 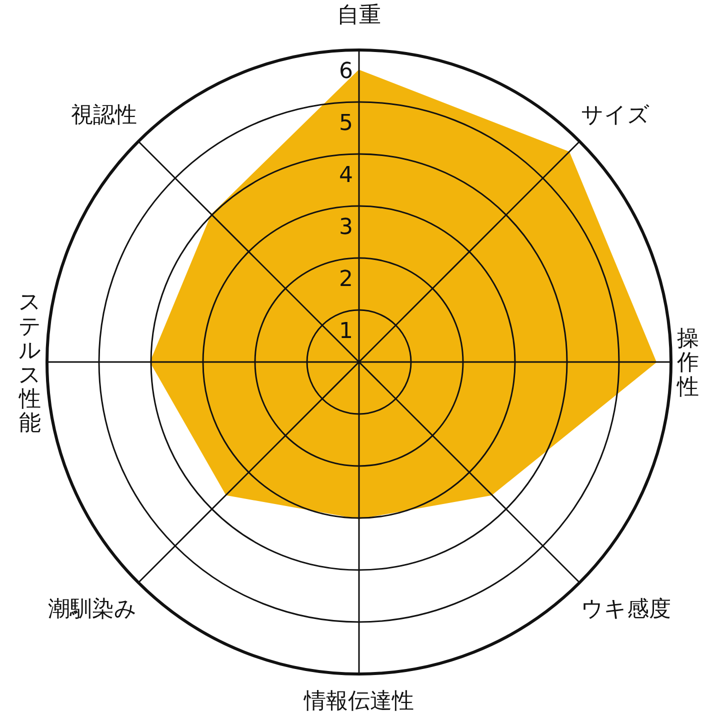 I want to click on y-tick-label: 6, so click(x=346, y=71).